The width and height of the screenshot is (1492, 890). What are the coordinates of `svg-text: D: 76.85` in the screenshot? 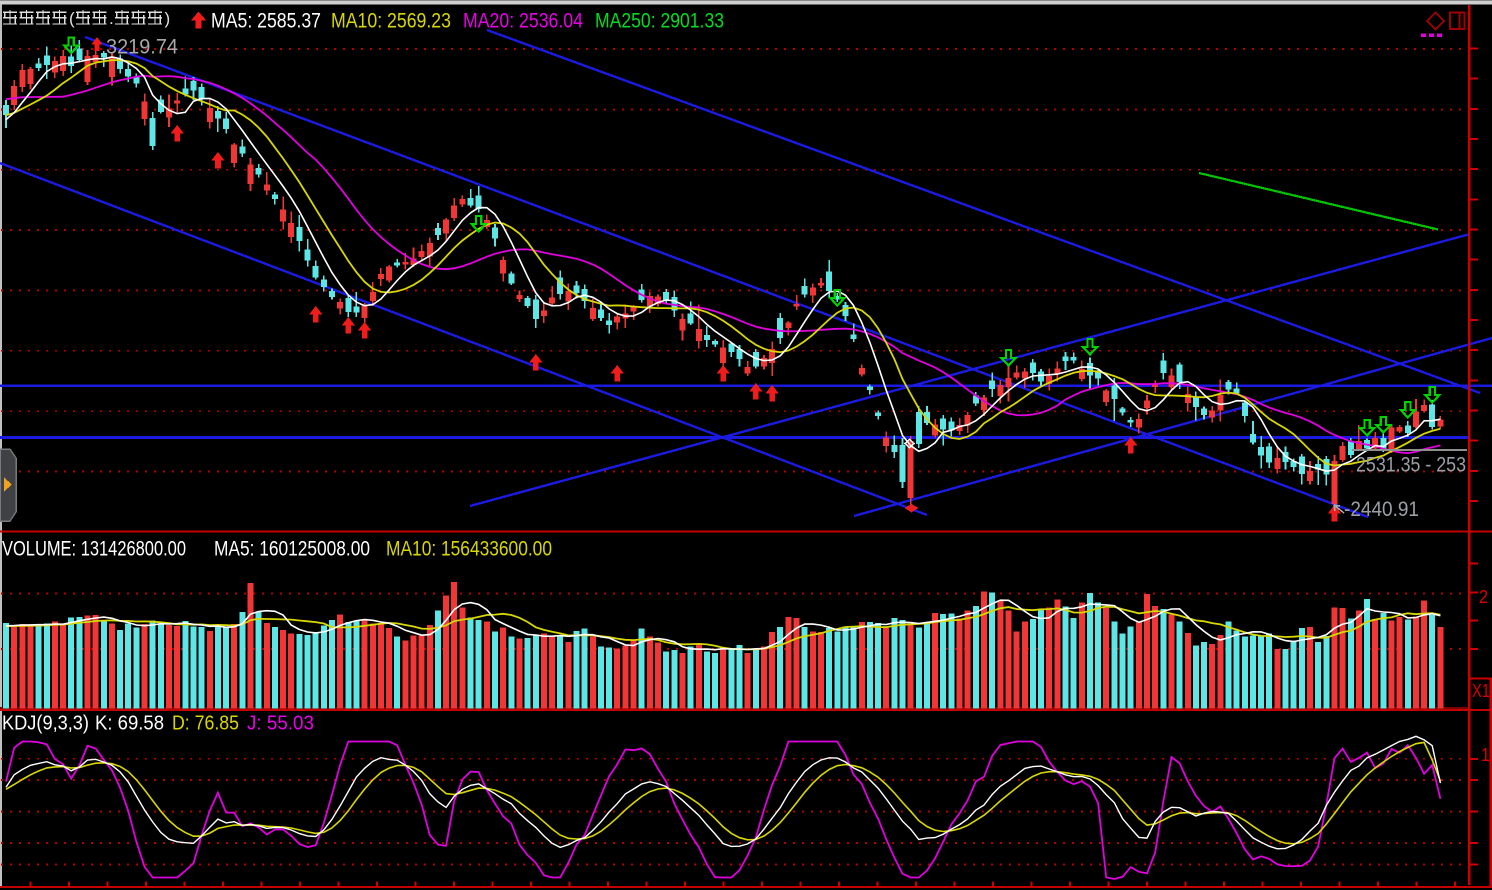 It's located at (205, 724).